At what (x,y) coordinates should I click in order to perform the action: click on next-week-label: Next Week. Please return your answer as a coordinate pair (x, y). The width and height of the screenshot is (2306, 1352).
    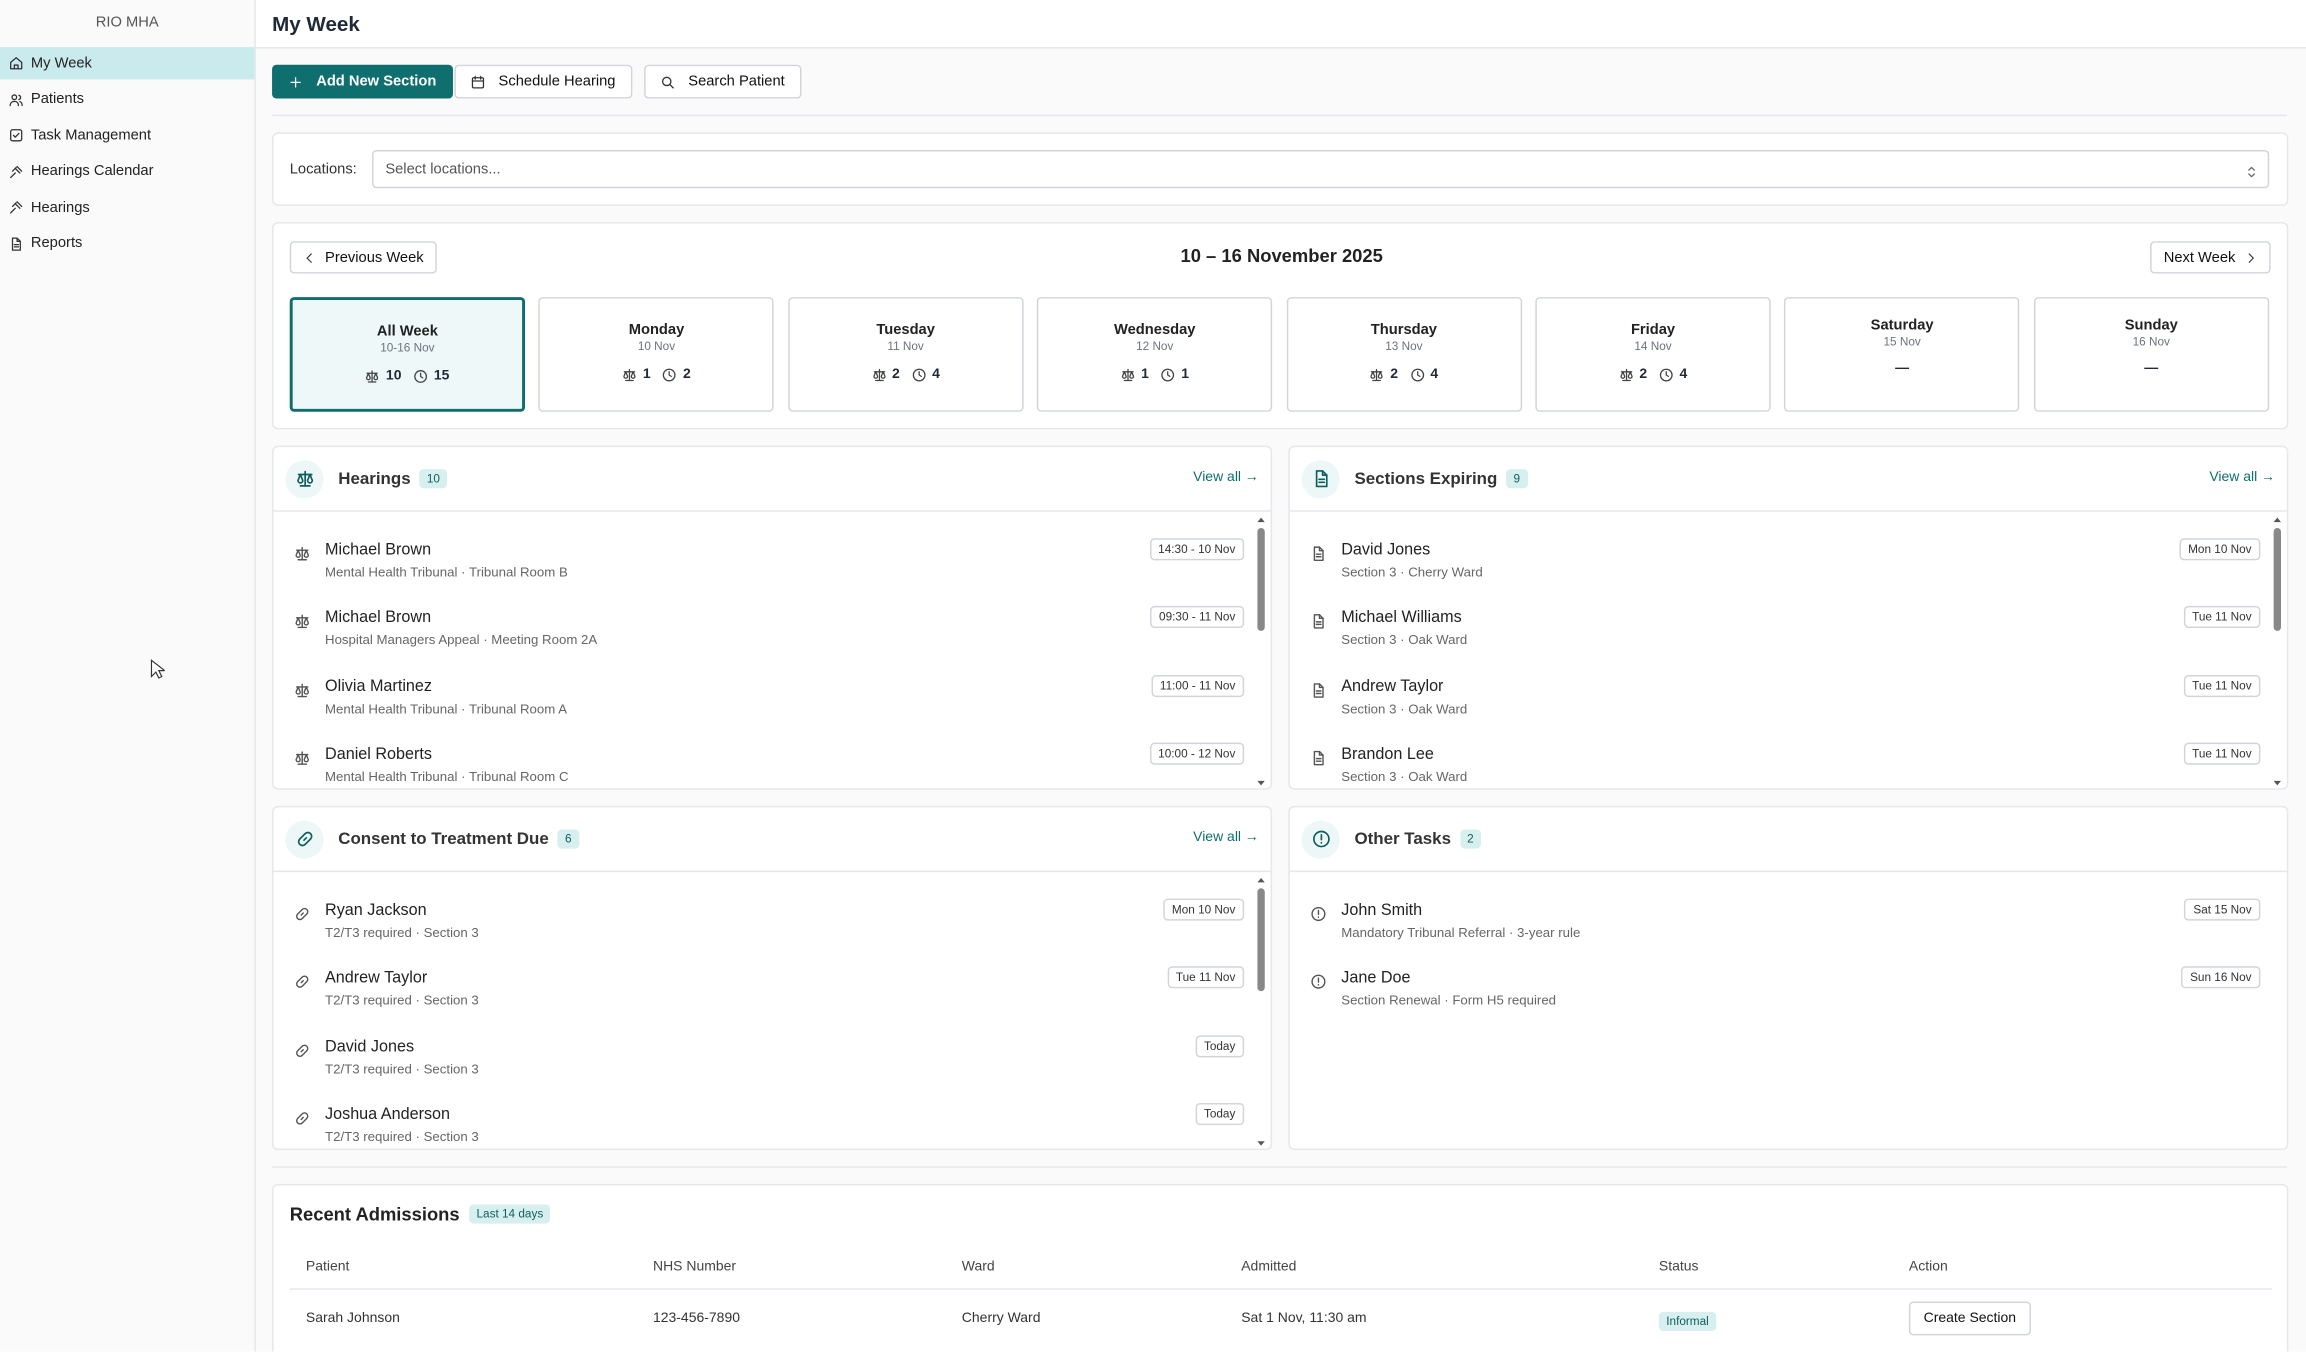
    Looking at the image, I should click on (2199, 257).